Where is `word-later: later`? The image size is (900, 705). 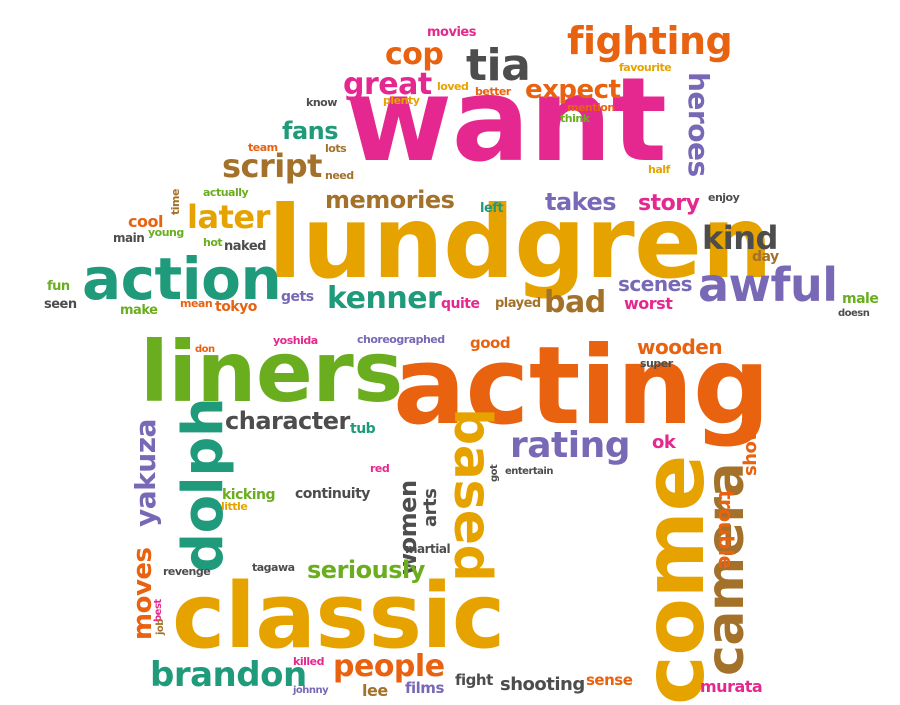 word-later: later is located at coordinates (228, 217).